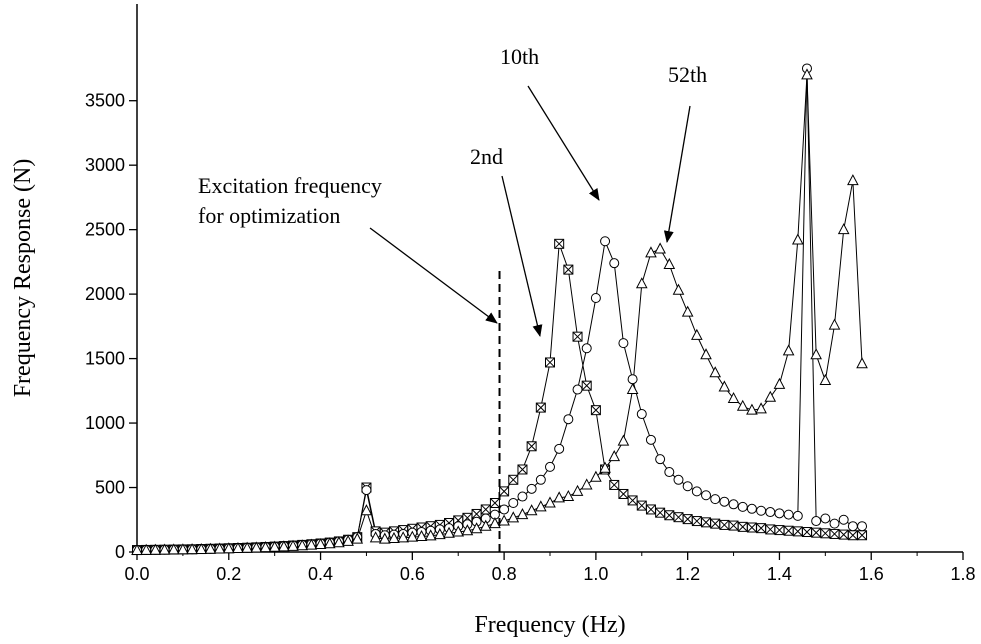  What do you see at coordinates (290, 185) in the screenshot?
I see `annotation: Excitation frequency` at bounding box center [290, 185].